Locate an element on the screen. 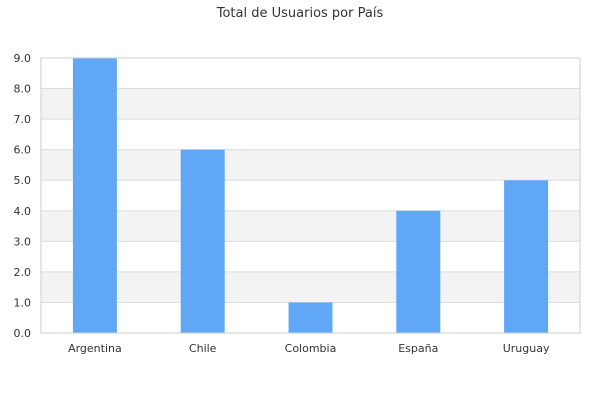 The image size is (600, 404). x-tick-label: Argentina is located at coordinates (95, 348).